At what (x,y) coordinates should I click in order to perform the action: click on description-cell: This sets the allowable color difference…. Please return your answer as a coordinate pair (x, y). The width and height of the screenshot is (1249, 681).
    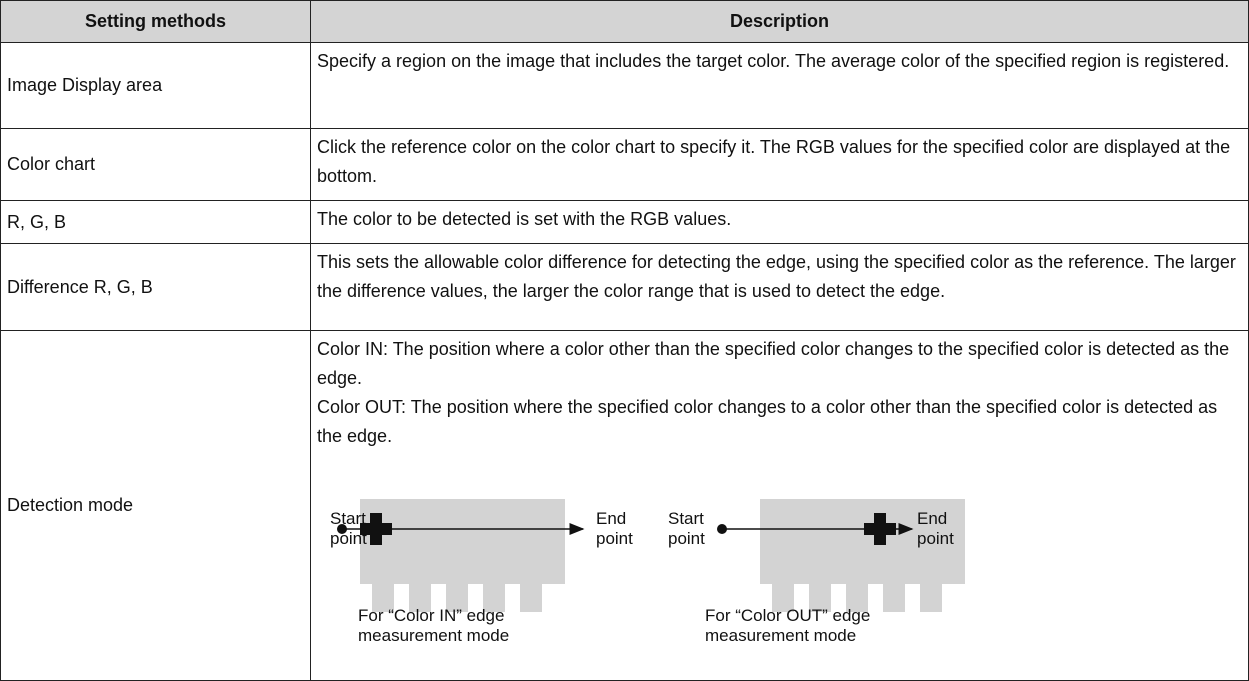
    Looking at the image, I should click on (779, 287).